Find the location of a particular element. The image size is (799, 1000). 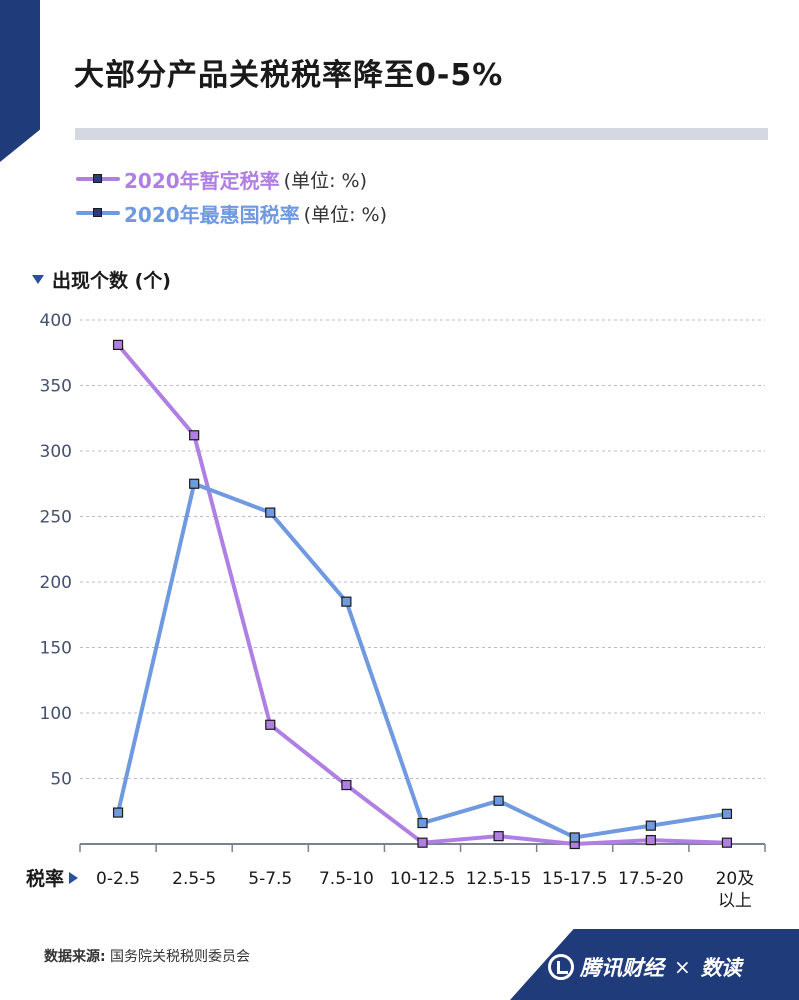

brand-name-2: 数读 is located at coordinates (721, 968).